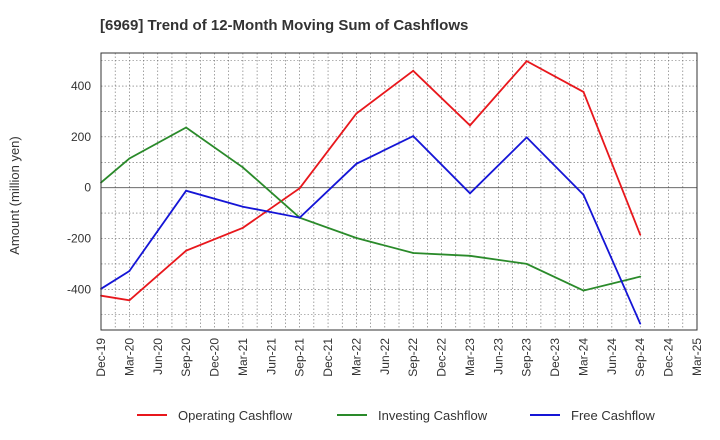 Image resolution: width=720 pixels, height=440 pixels. I want to click on y-tick-label: -200, so click(79, 239).